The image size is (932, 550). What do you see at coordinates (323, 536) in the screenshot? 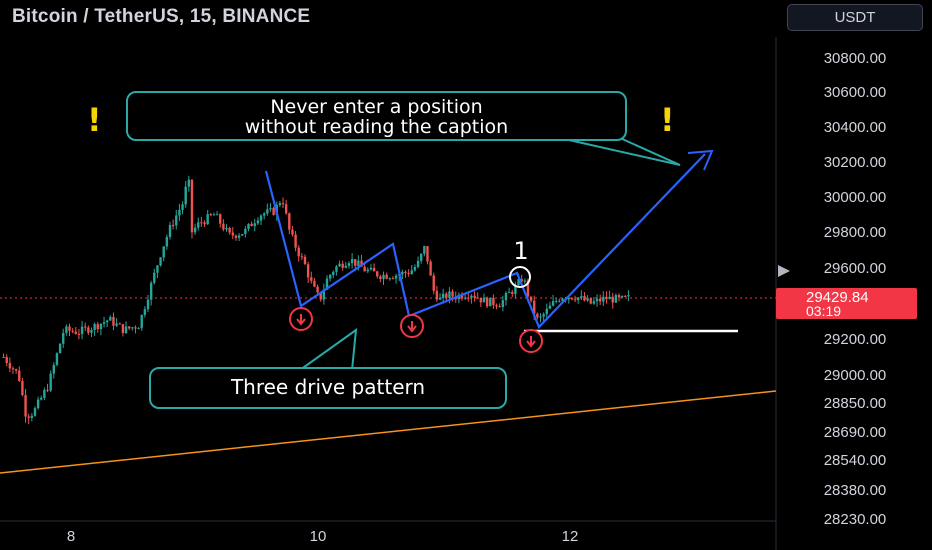
I see `time-axis: 8 10 12` at bounding box center [323, 536].